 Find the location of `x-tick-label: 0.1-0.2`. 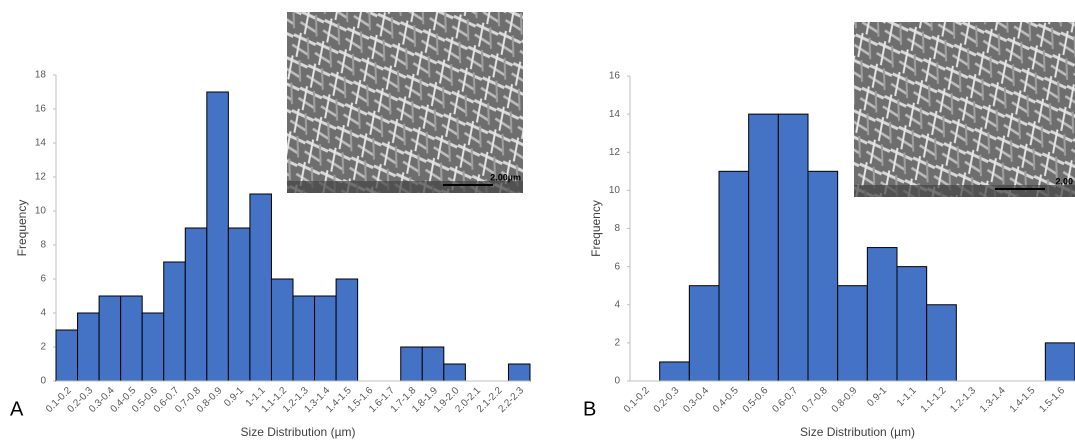

x-tick-label: 0.1-0.2 is located at coordinates (637, 400).